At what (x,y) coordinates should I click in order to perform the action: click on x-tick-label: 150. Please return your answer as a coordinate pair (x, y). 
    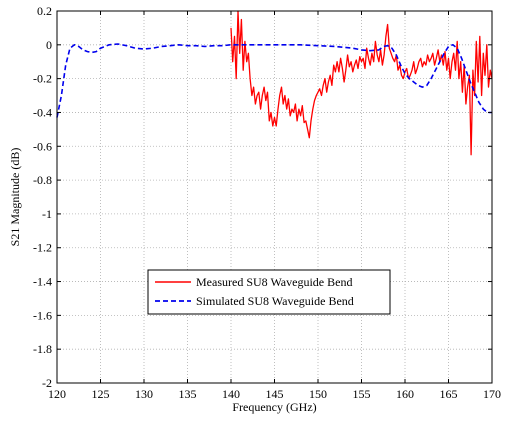
    Looking at the image, I should click on (318, 394).